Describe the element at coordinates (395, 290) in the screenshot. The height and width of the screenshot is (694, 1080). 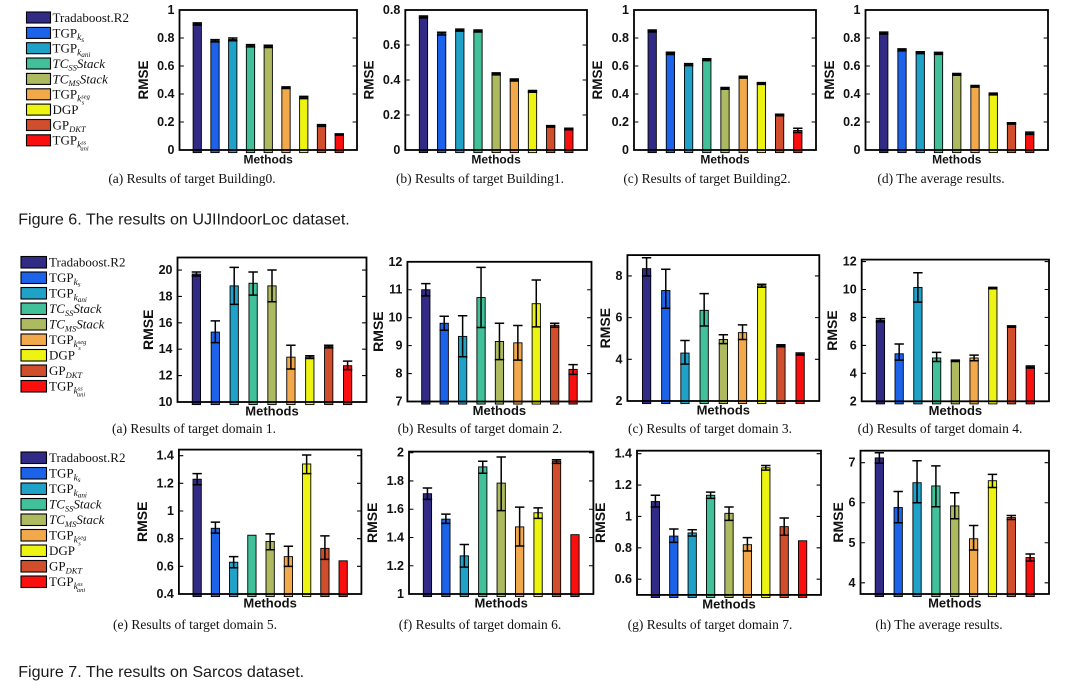
I see `svg-text: 11` at that location.